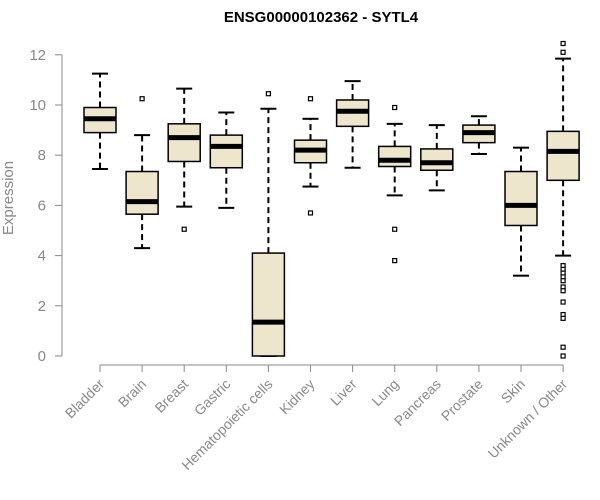 This screenshot has height=500, width=600. Describe the element at coordinates (37, 105) in the screenshot. I see `y-tick-label: 10` at that location.